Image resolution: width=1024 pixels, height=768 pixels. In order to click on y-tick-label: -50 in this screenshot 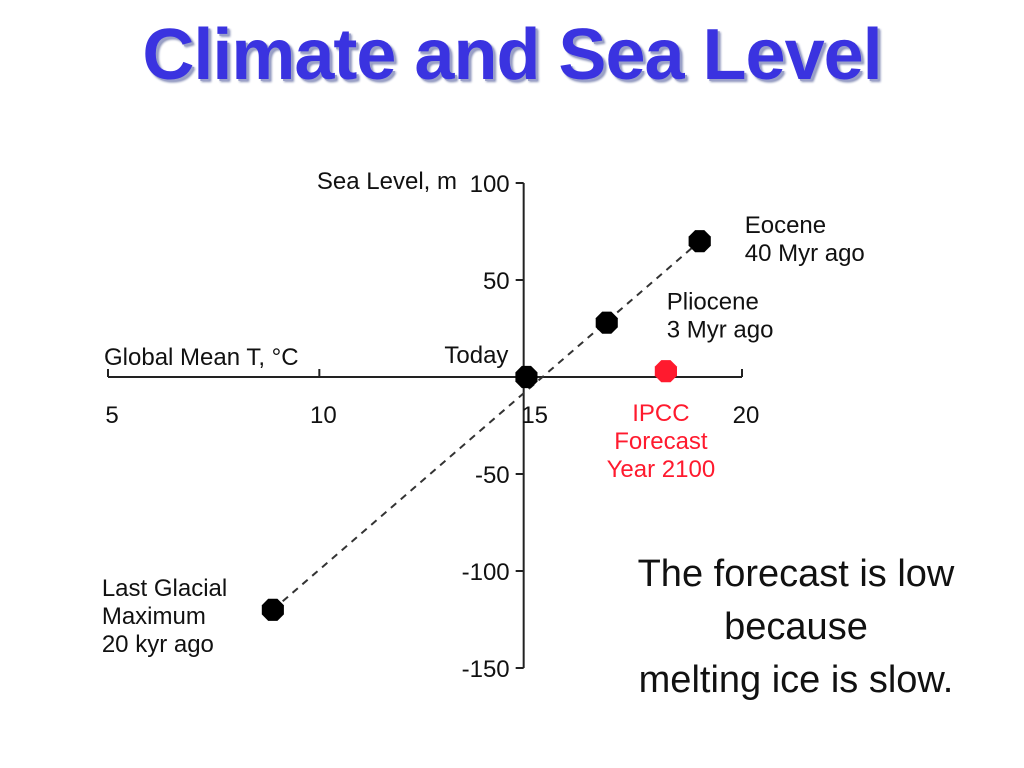, I will do `click(492, 475)`.